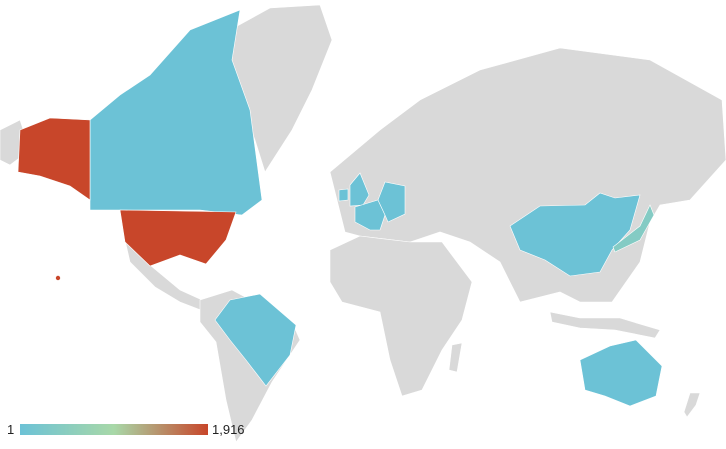 The height and width of the screenshot is (449, 726). I want to click on region-germany, so click(391, 202).